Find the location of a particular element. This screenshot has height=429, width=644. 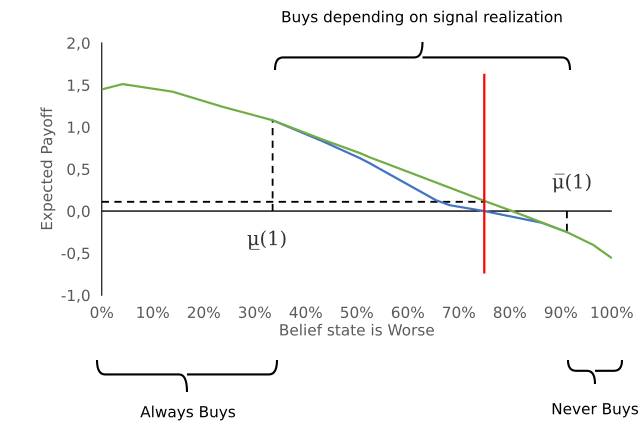

x-tick-label: 20% is located at coordinates (204, 312).